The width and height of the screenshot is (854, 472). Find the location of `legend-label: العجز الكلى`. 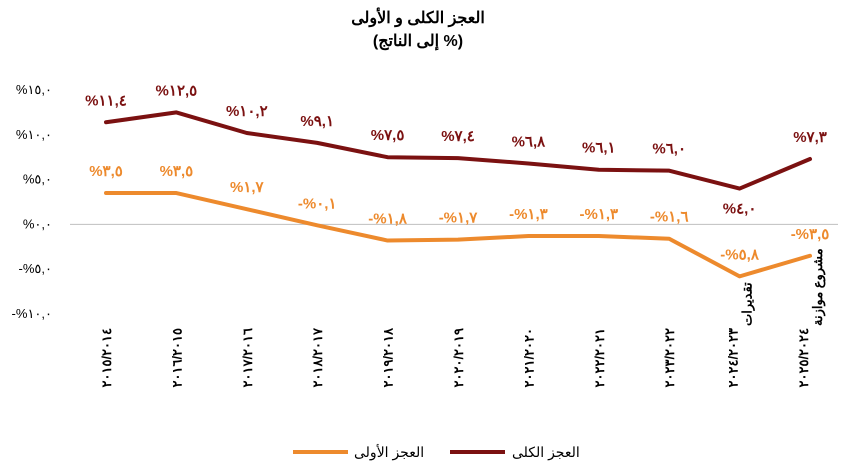

legend-label: العجز الكلى is located at coordinates (546, 452).